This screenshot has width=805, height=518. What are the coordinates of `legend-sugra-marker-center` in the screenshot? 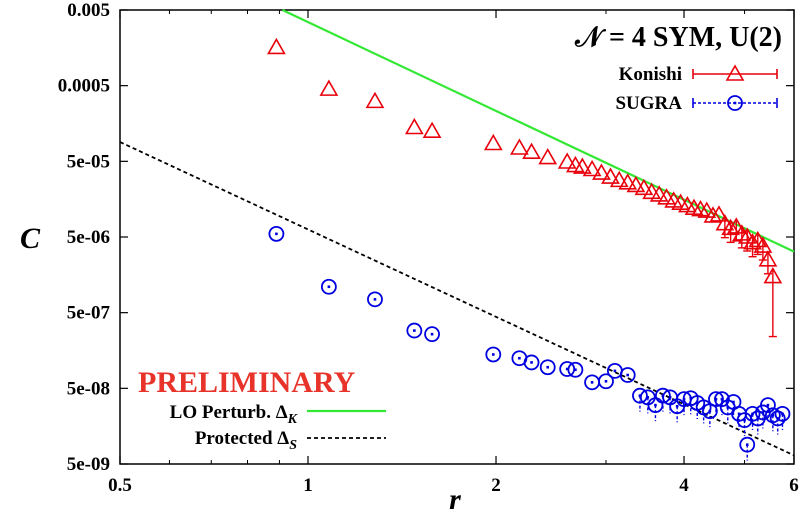 It's located at (735, 103).